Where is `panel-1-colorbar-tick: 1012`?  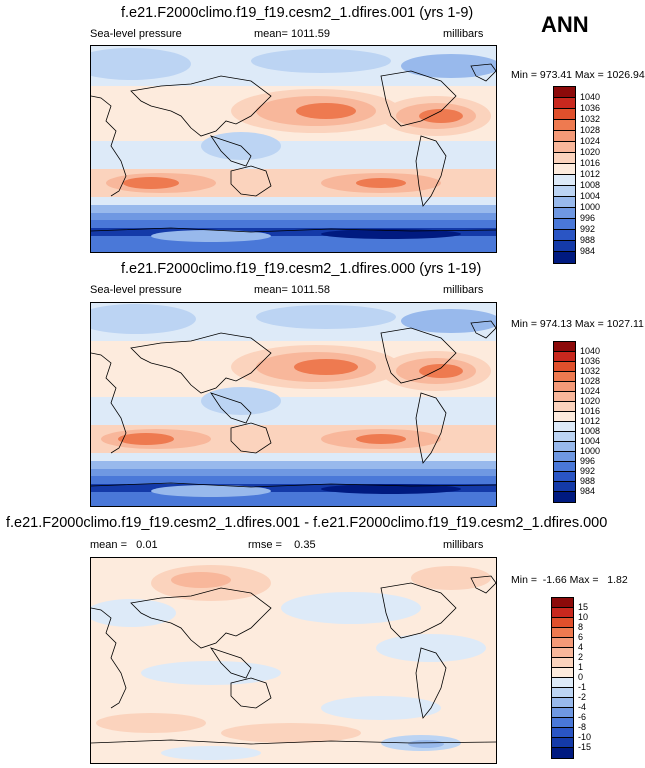 panel-1-colorbar-tick: 1012 is located at coordinates (590, 174).